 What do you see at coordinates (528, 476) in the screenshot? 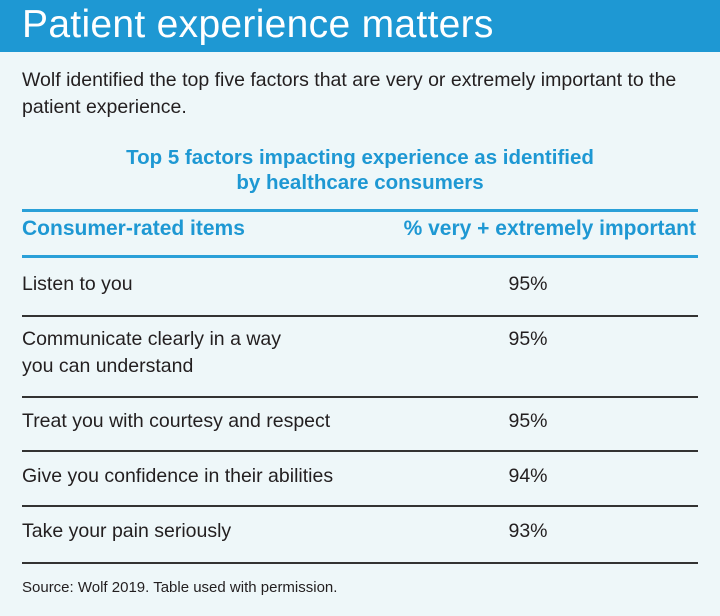
I see `row-value: 94%` at bounding box center [528, 476].